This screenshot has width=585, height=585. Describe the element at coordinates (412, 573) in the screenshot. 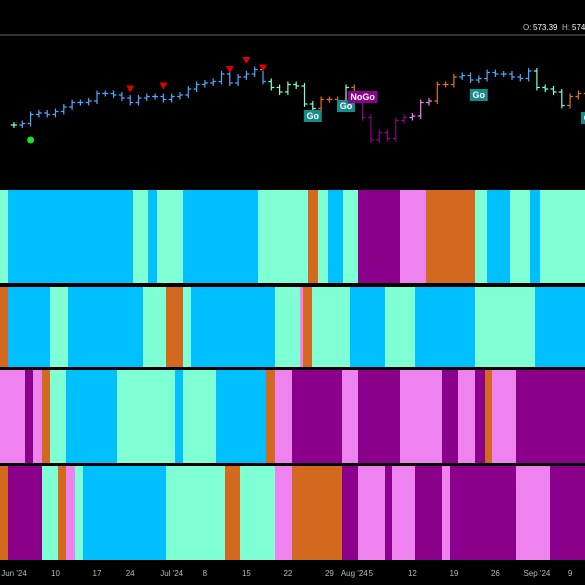

I see `x-tick-label: 12` at that location.